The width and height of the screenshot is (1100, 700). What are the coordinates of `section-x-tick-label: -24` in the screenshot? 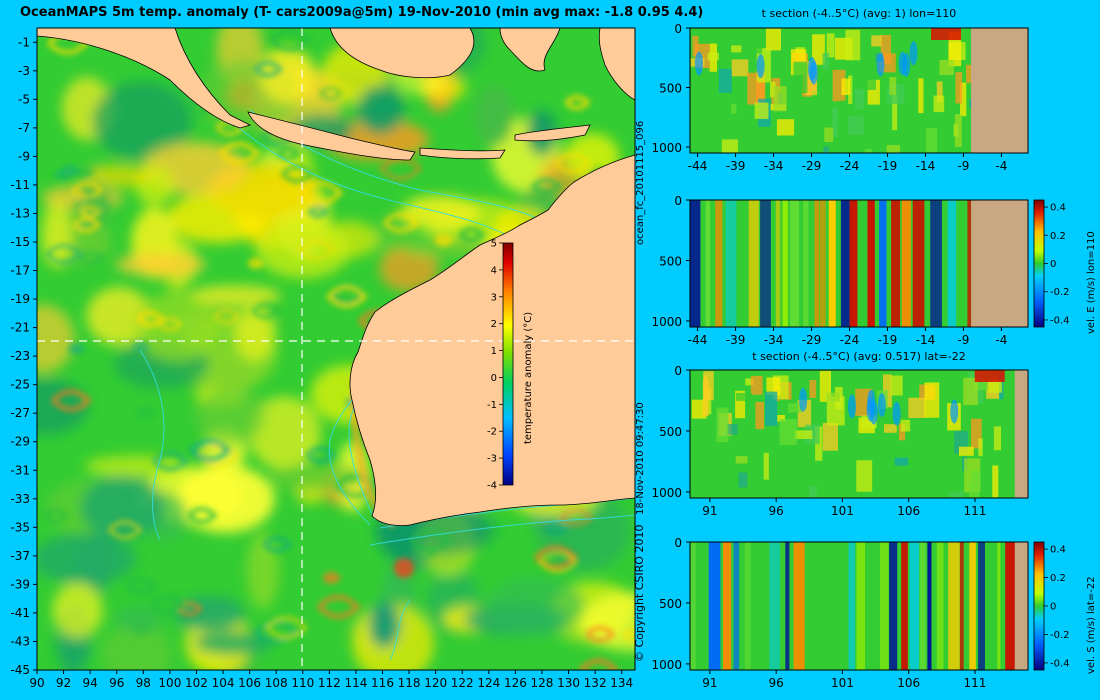 It's located at (850, 166).